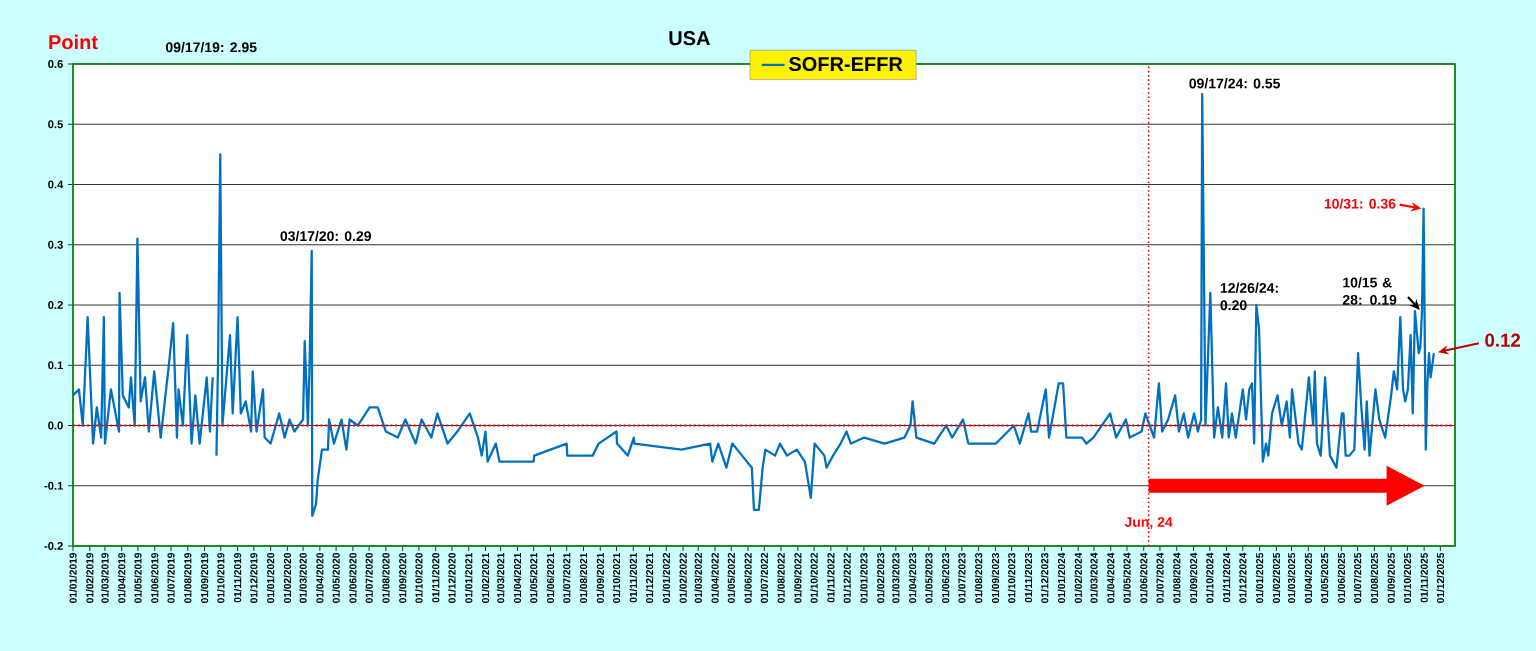 Image resolution: width=1536 pixels, height=651 pixels. Describe the element at coordinates (912, 577) in the screenshot. I see `x-tick-label: 01/04/2023` at that location.